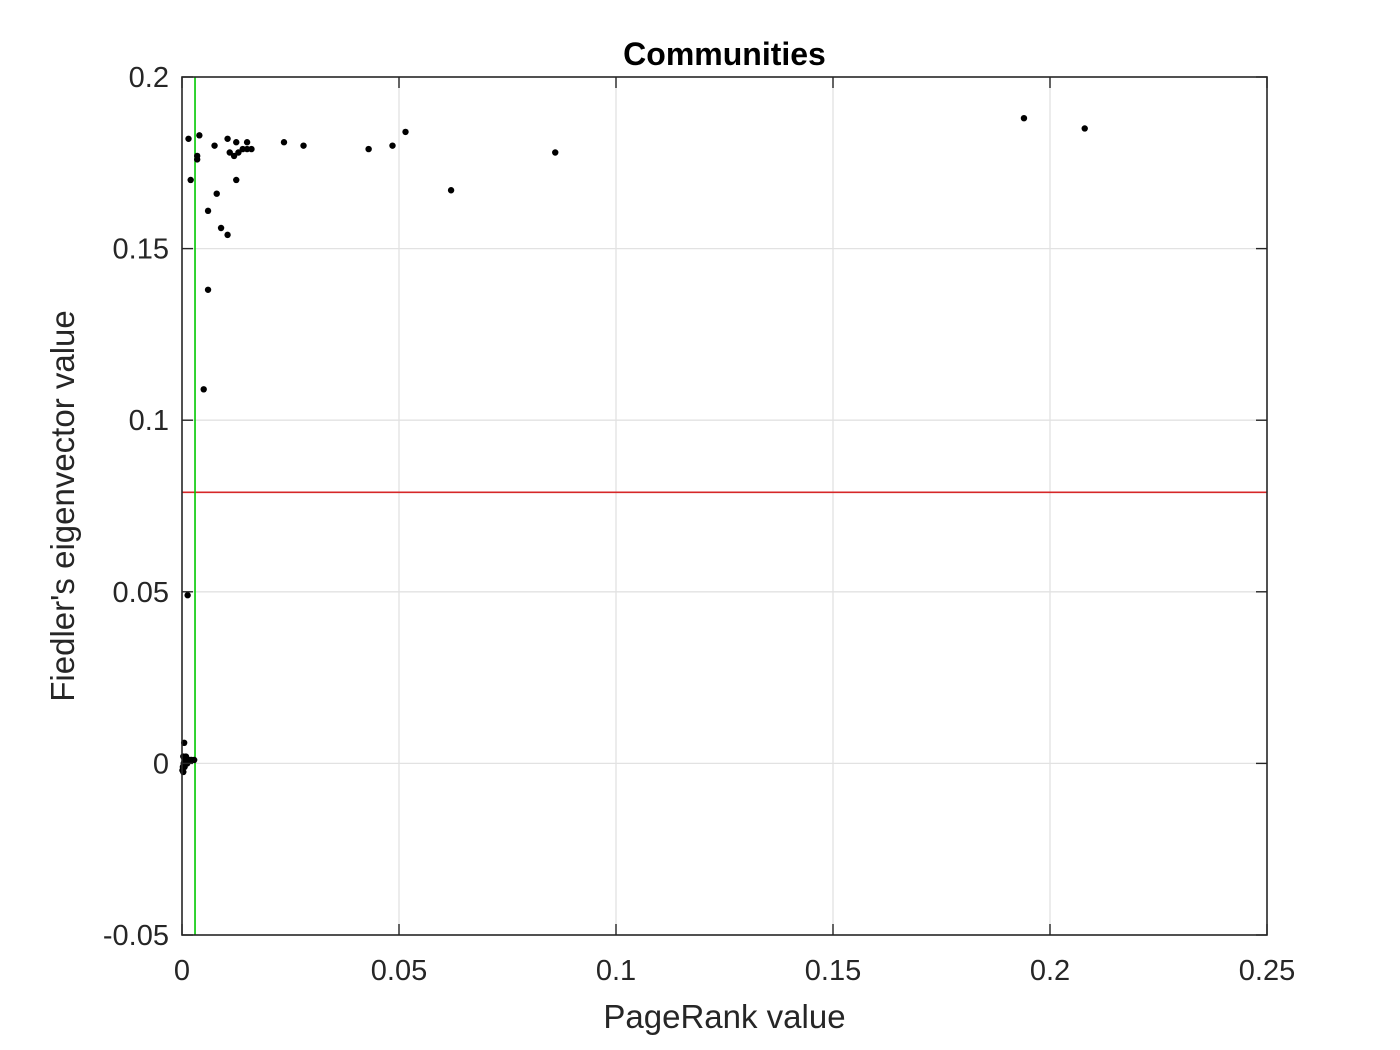  Describe the element at coordinates (149, 78) in the screenshot. I see `y-tick-label: 0.2` at that location.